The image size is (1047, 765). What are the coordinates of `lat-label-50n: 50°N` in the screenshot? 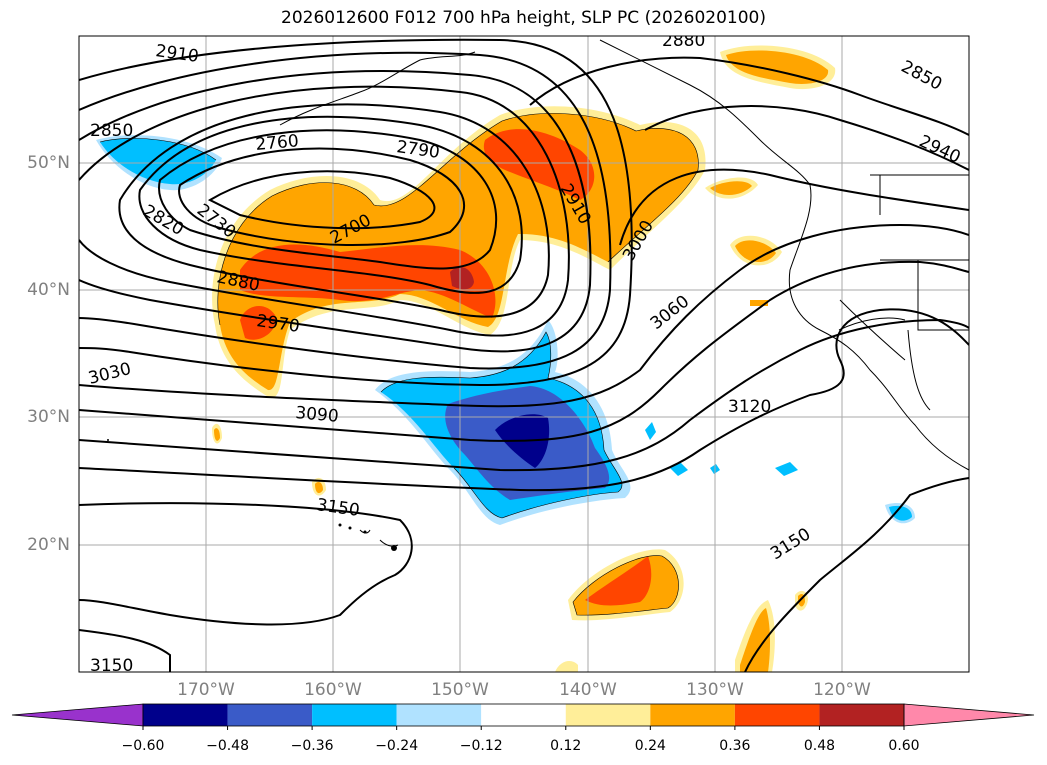 It's located at (48, 163).